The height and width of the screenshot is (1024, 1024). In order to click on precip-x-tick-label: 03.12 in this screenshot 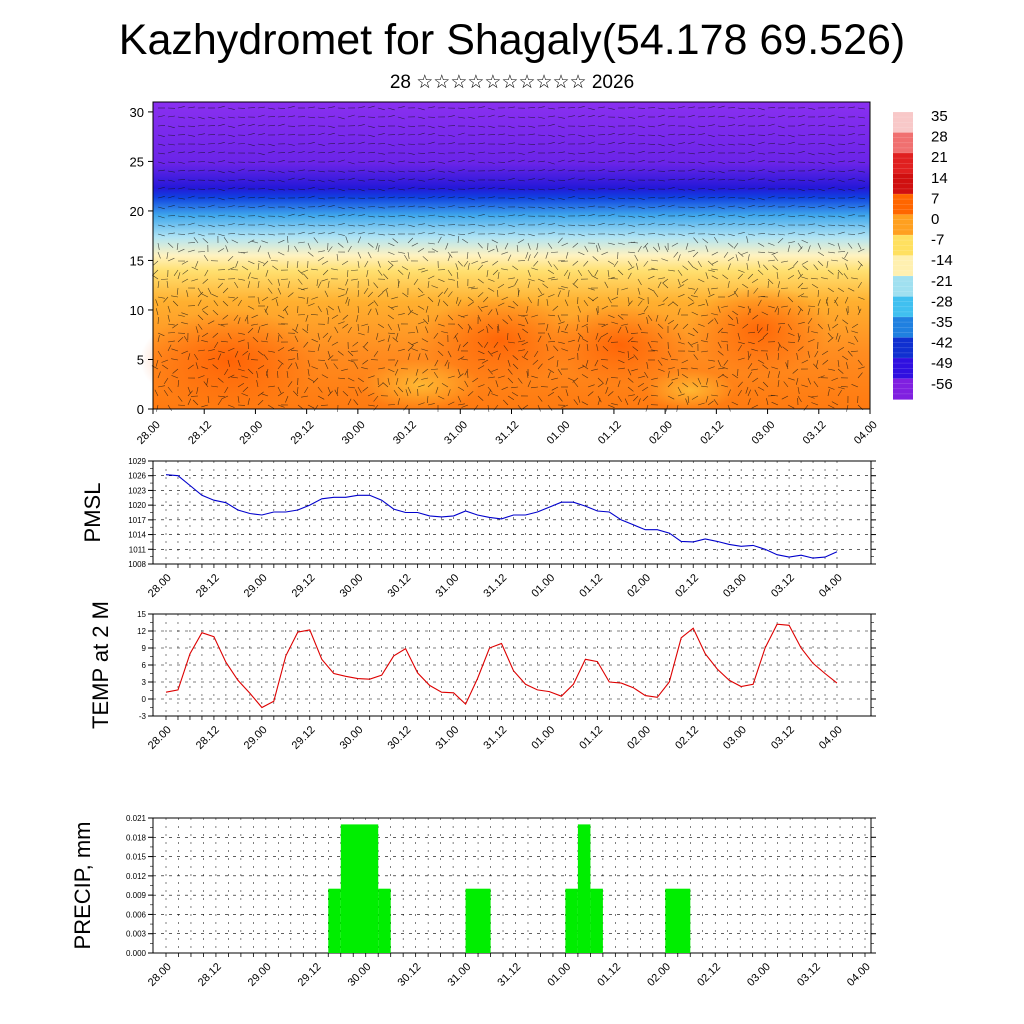, I will do `click(809, 975)`.